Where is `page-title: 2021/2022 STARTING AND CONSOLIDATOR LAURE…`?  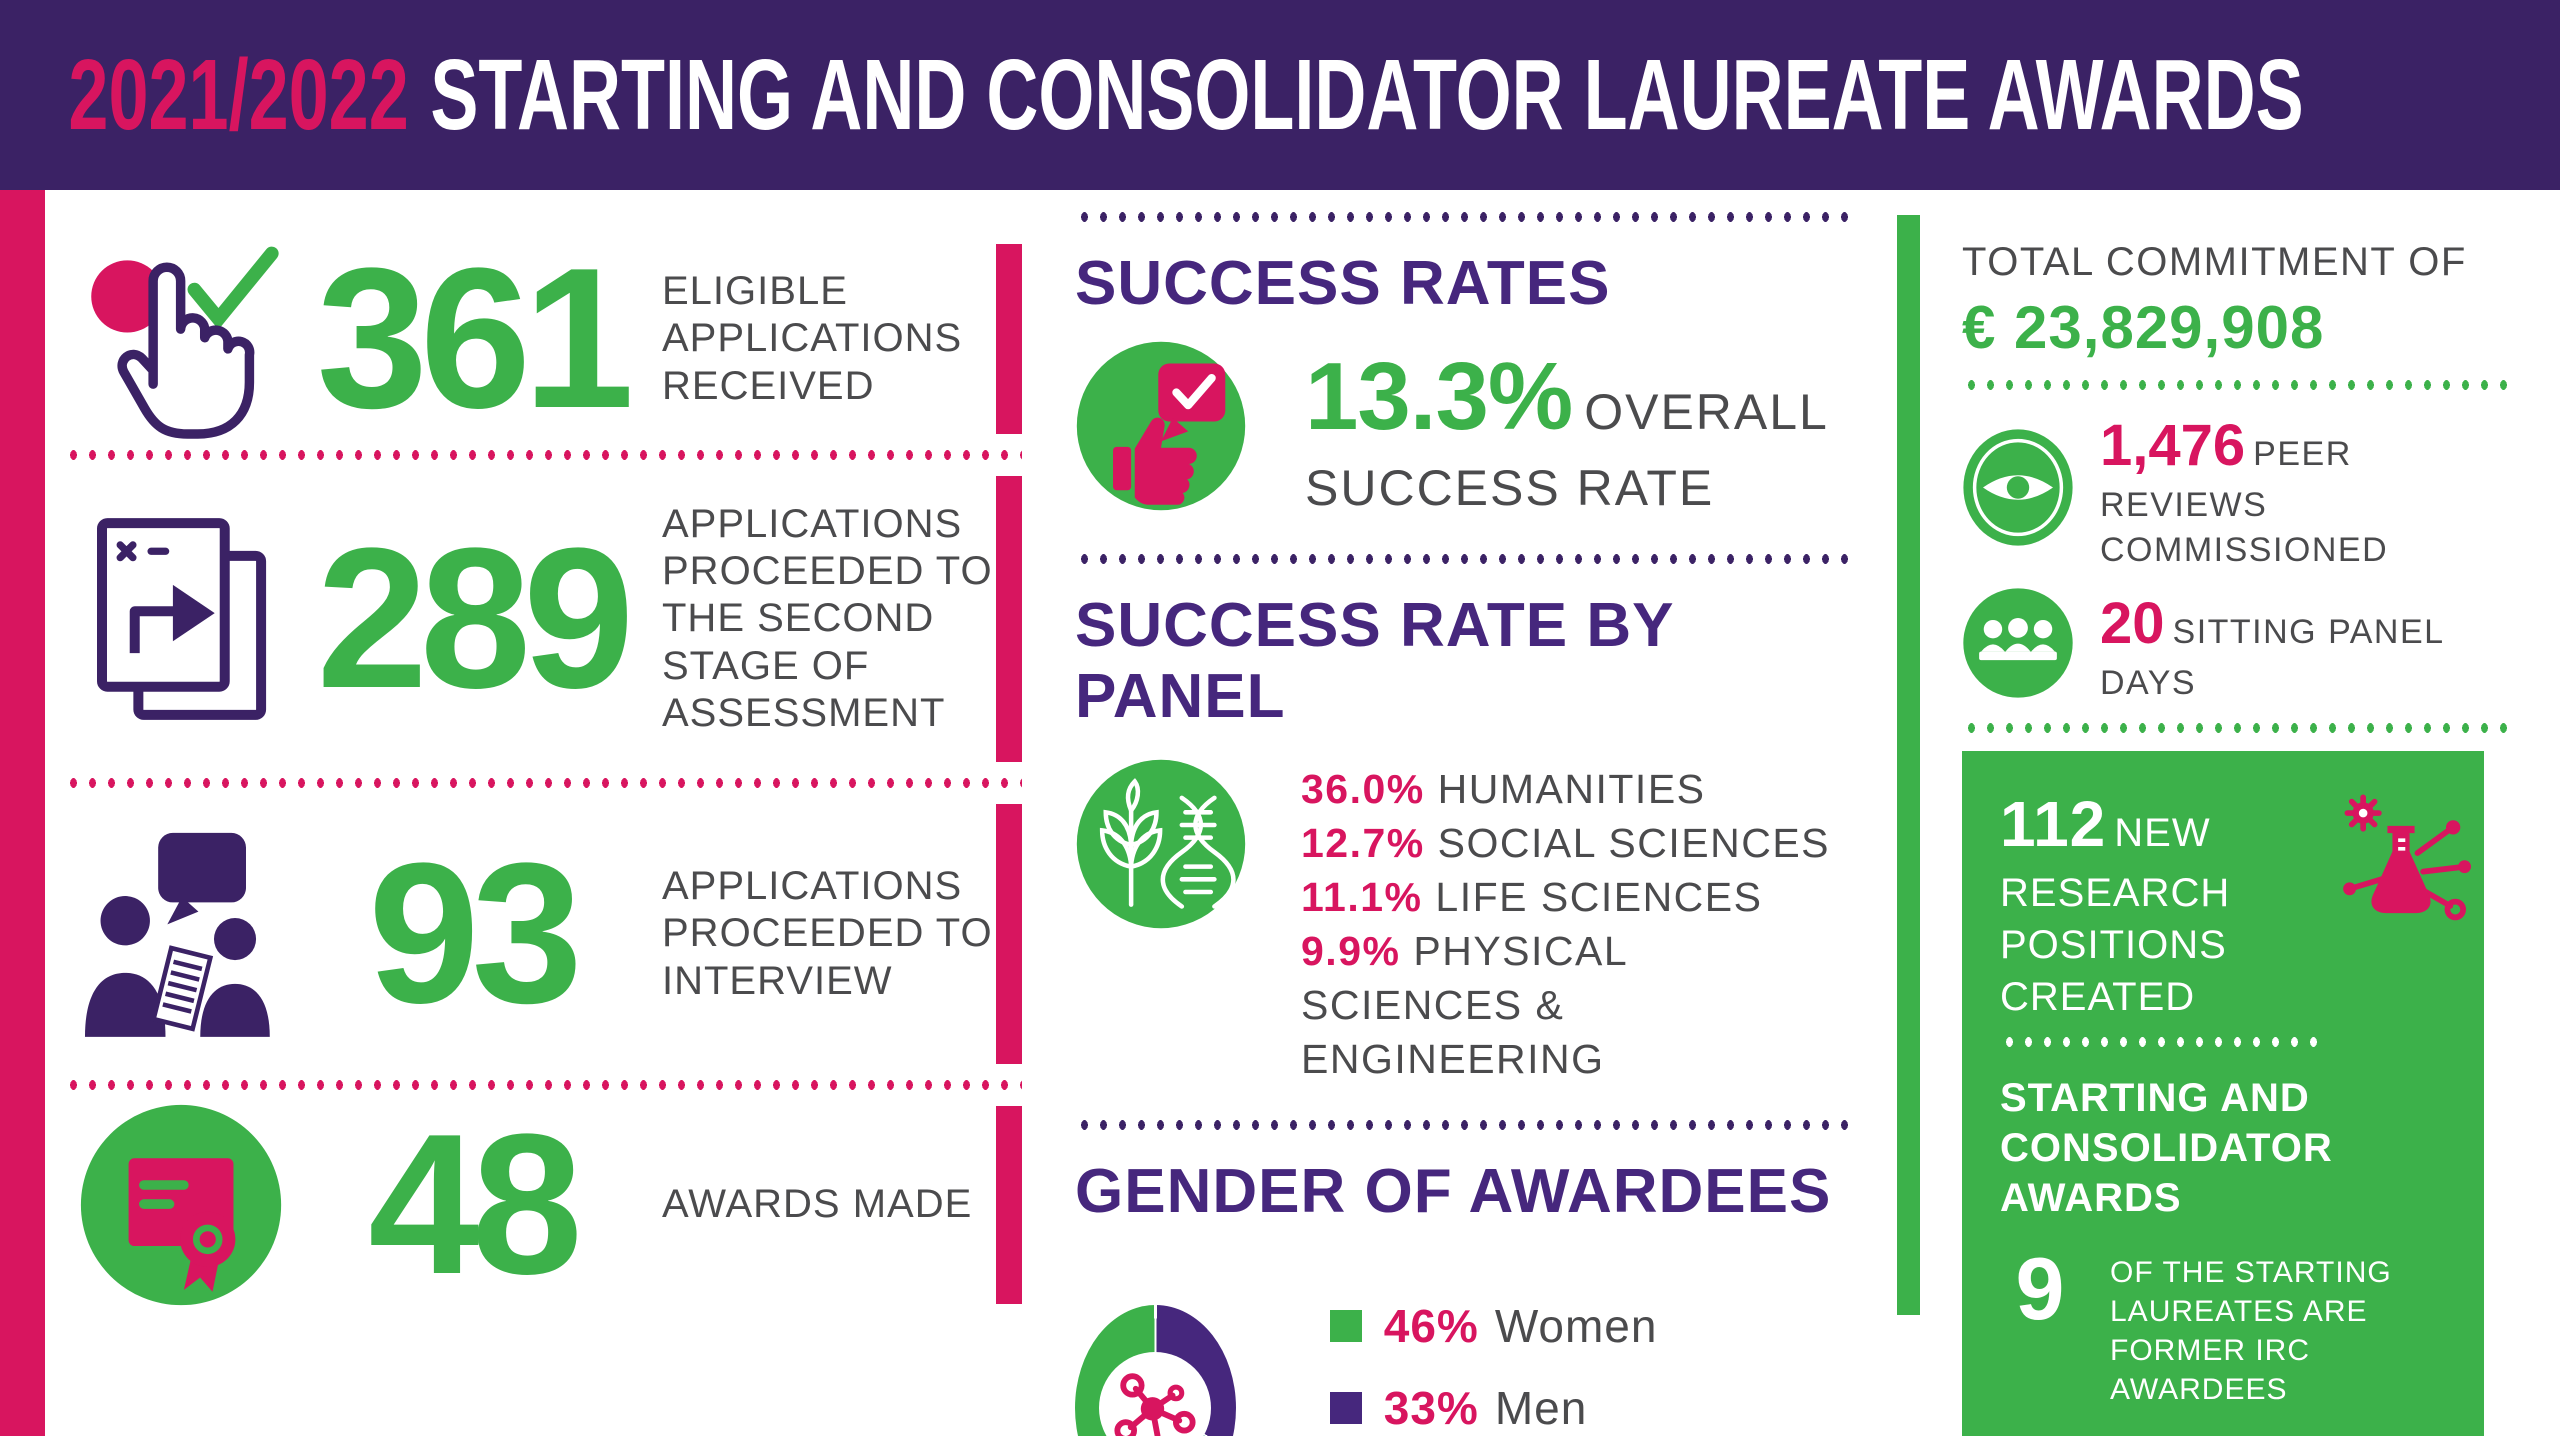 page-title: 2021/2022 STARTING AND CONSOLIDATOR LAURE… is located at coordinates (1152, 95).